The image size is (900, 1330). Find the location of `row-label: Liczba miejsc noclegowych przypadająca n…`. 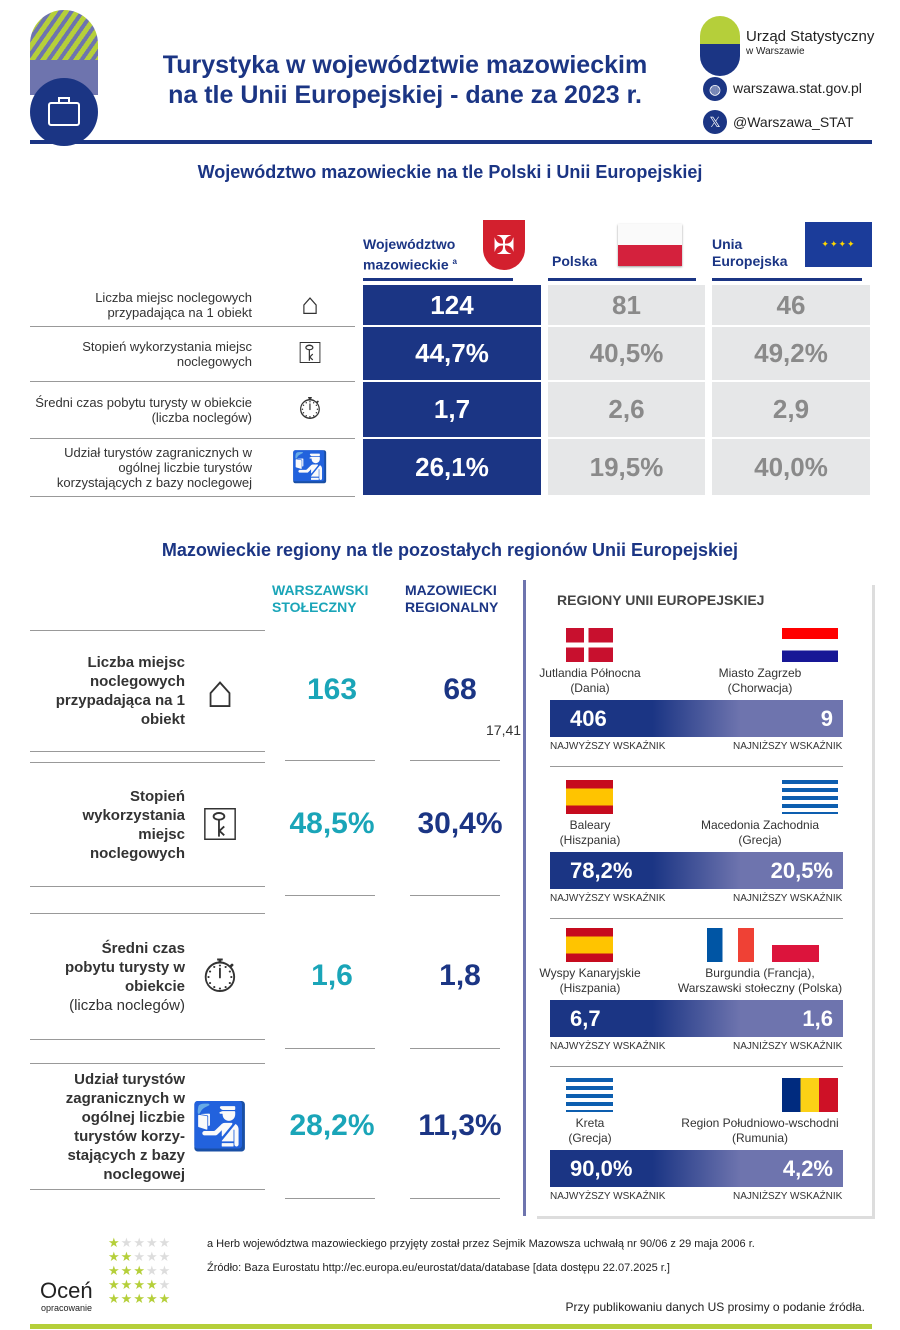

row-label: Liczba miejsc noclegowych przypadająca n… is located at coordinates (173, 305).